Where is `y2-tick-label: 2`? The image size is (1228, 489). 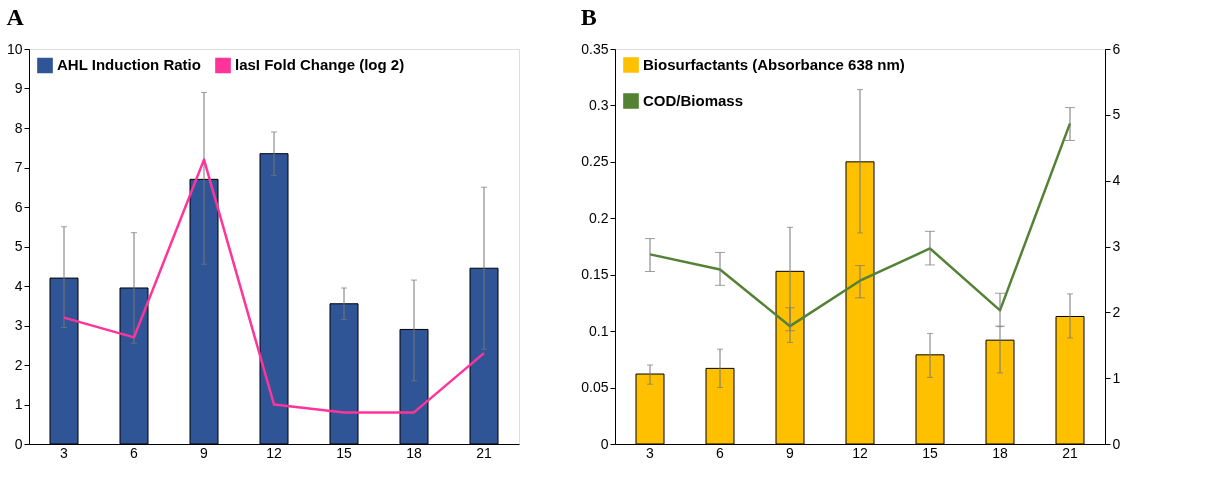
y2-tick-label: 2 is located at coordinates (1116, 311).